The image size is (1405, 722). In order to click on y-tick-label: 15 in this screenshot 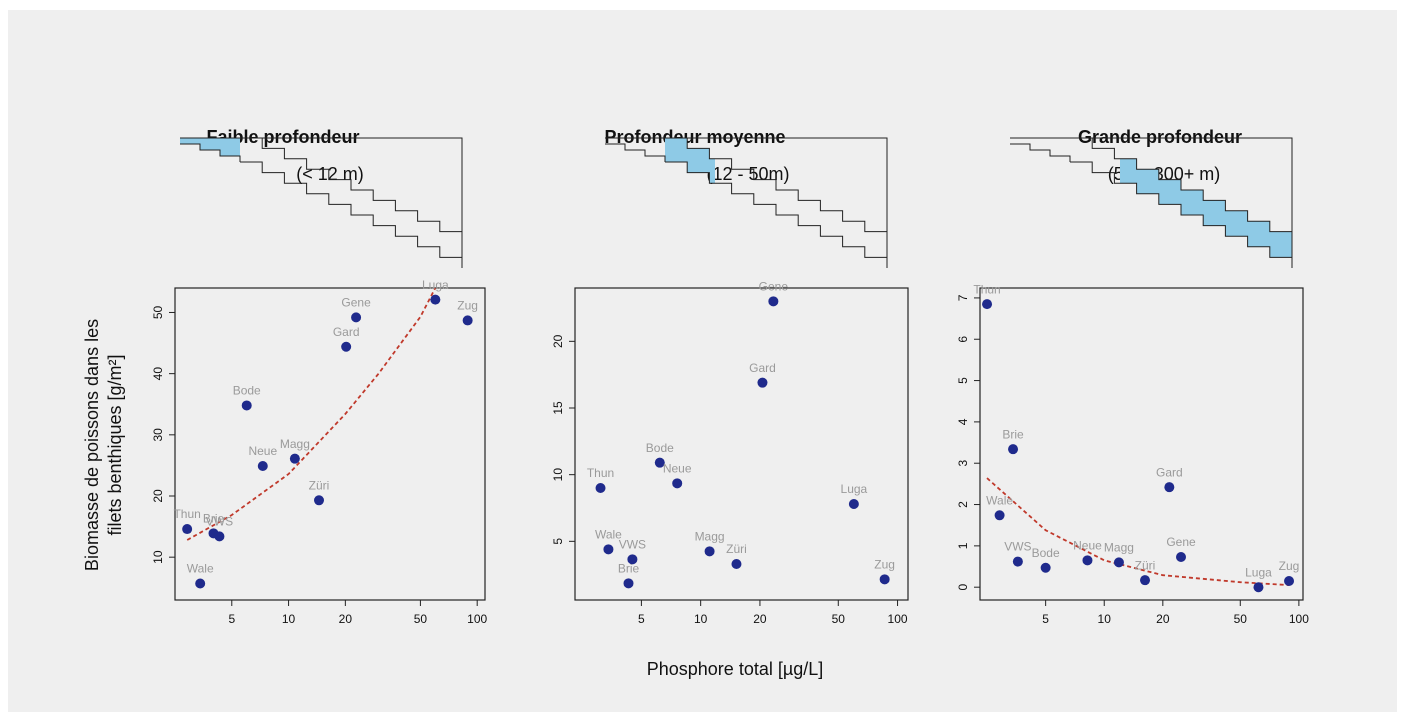, I will do `click(558, 408)`.